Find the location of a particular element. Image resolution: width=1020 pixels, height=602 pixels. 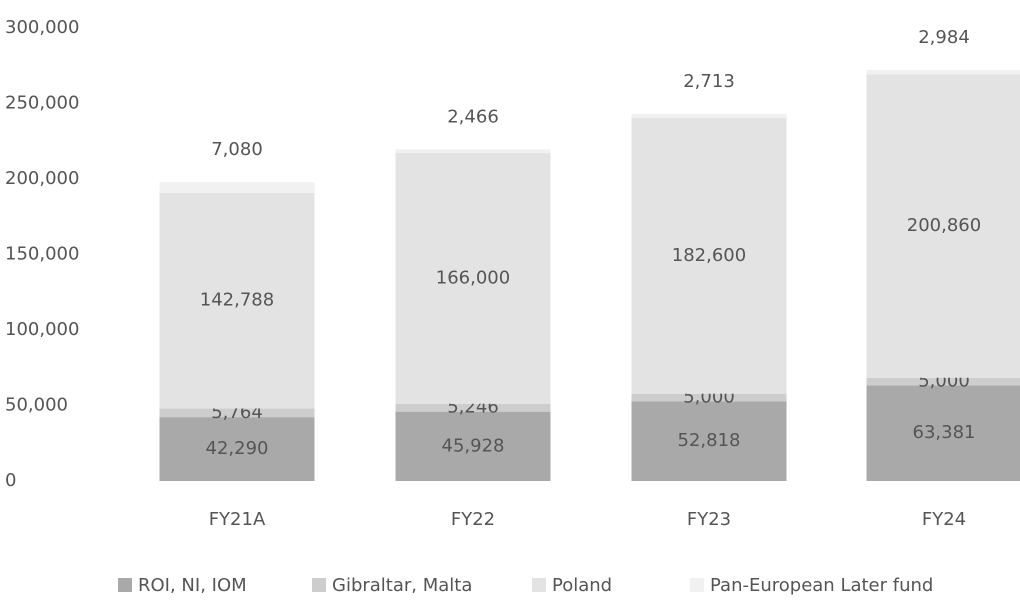

data-label: 142,788 is located at coordinates (237, 300).